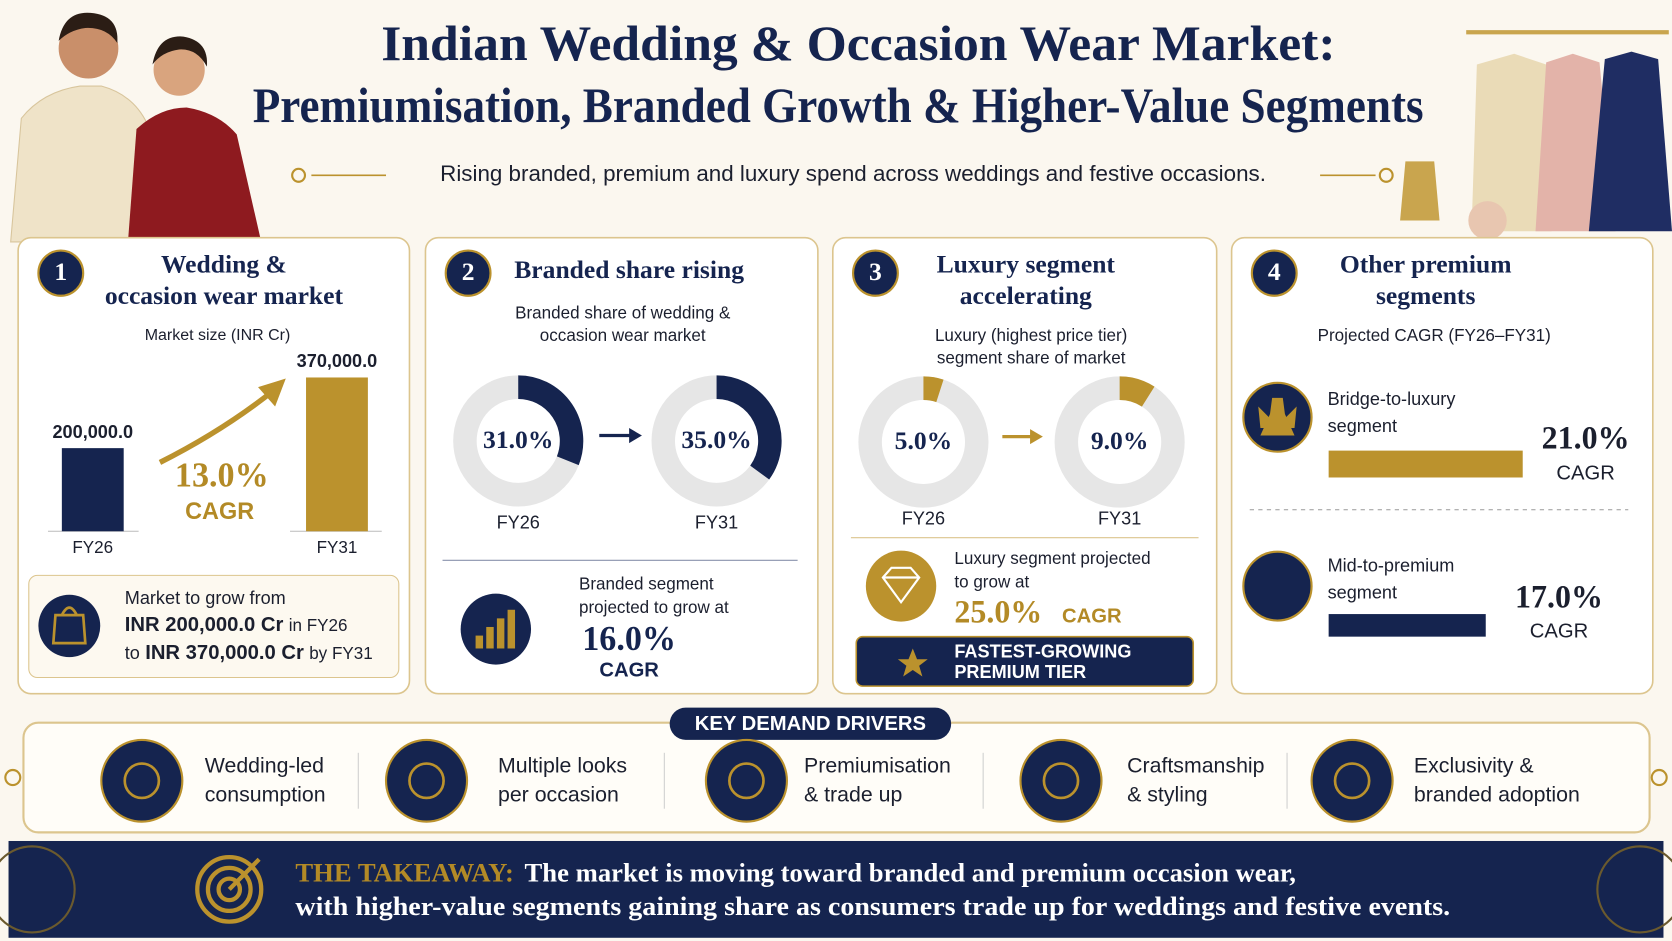  I want to click on donut-value-label: 31.0%, so click(518, 439).